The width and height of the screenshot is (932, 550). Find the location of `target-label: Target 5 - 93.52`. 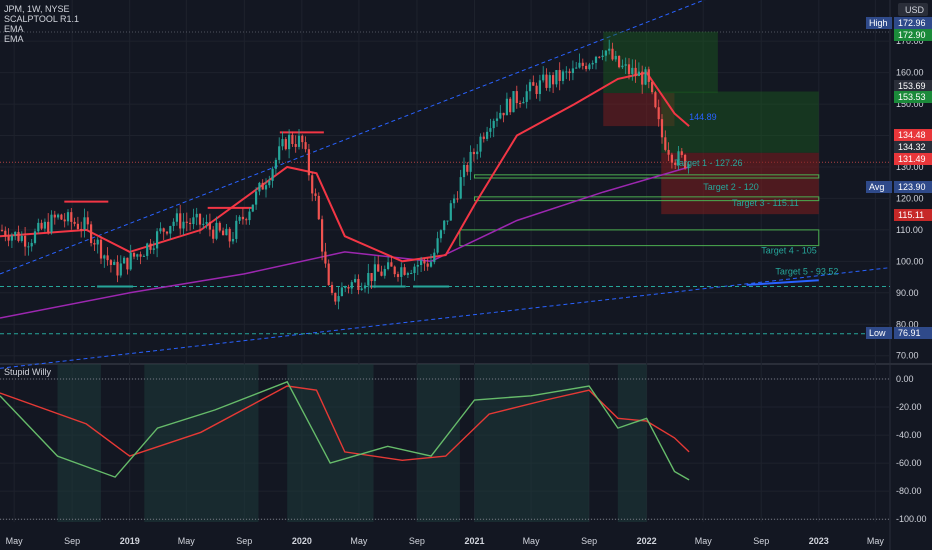

target-label: Target 5 - 93.52 is located at coordinates (806, 272).